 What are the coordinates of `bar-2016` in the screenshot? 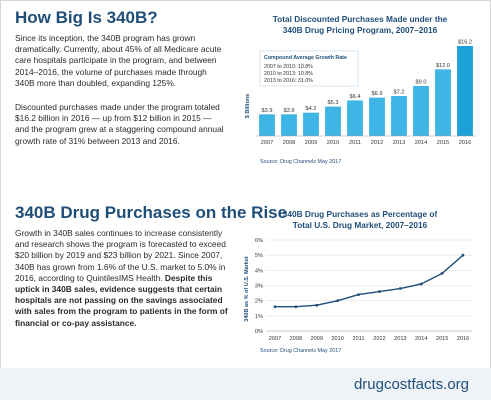 It's located at (465, 91).